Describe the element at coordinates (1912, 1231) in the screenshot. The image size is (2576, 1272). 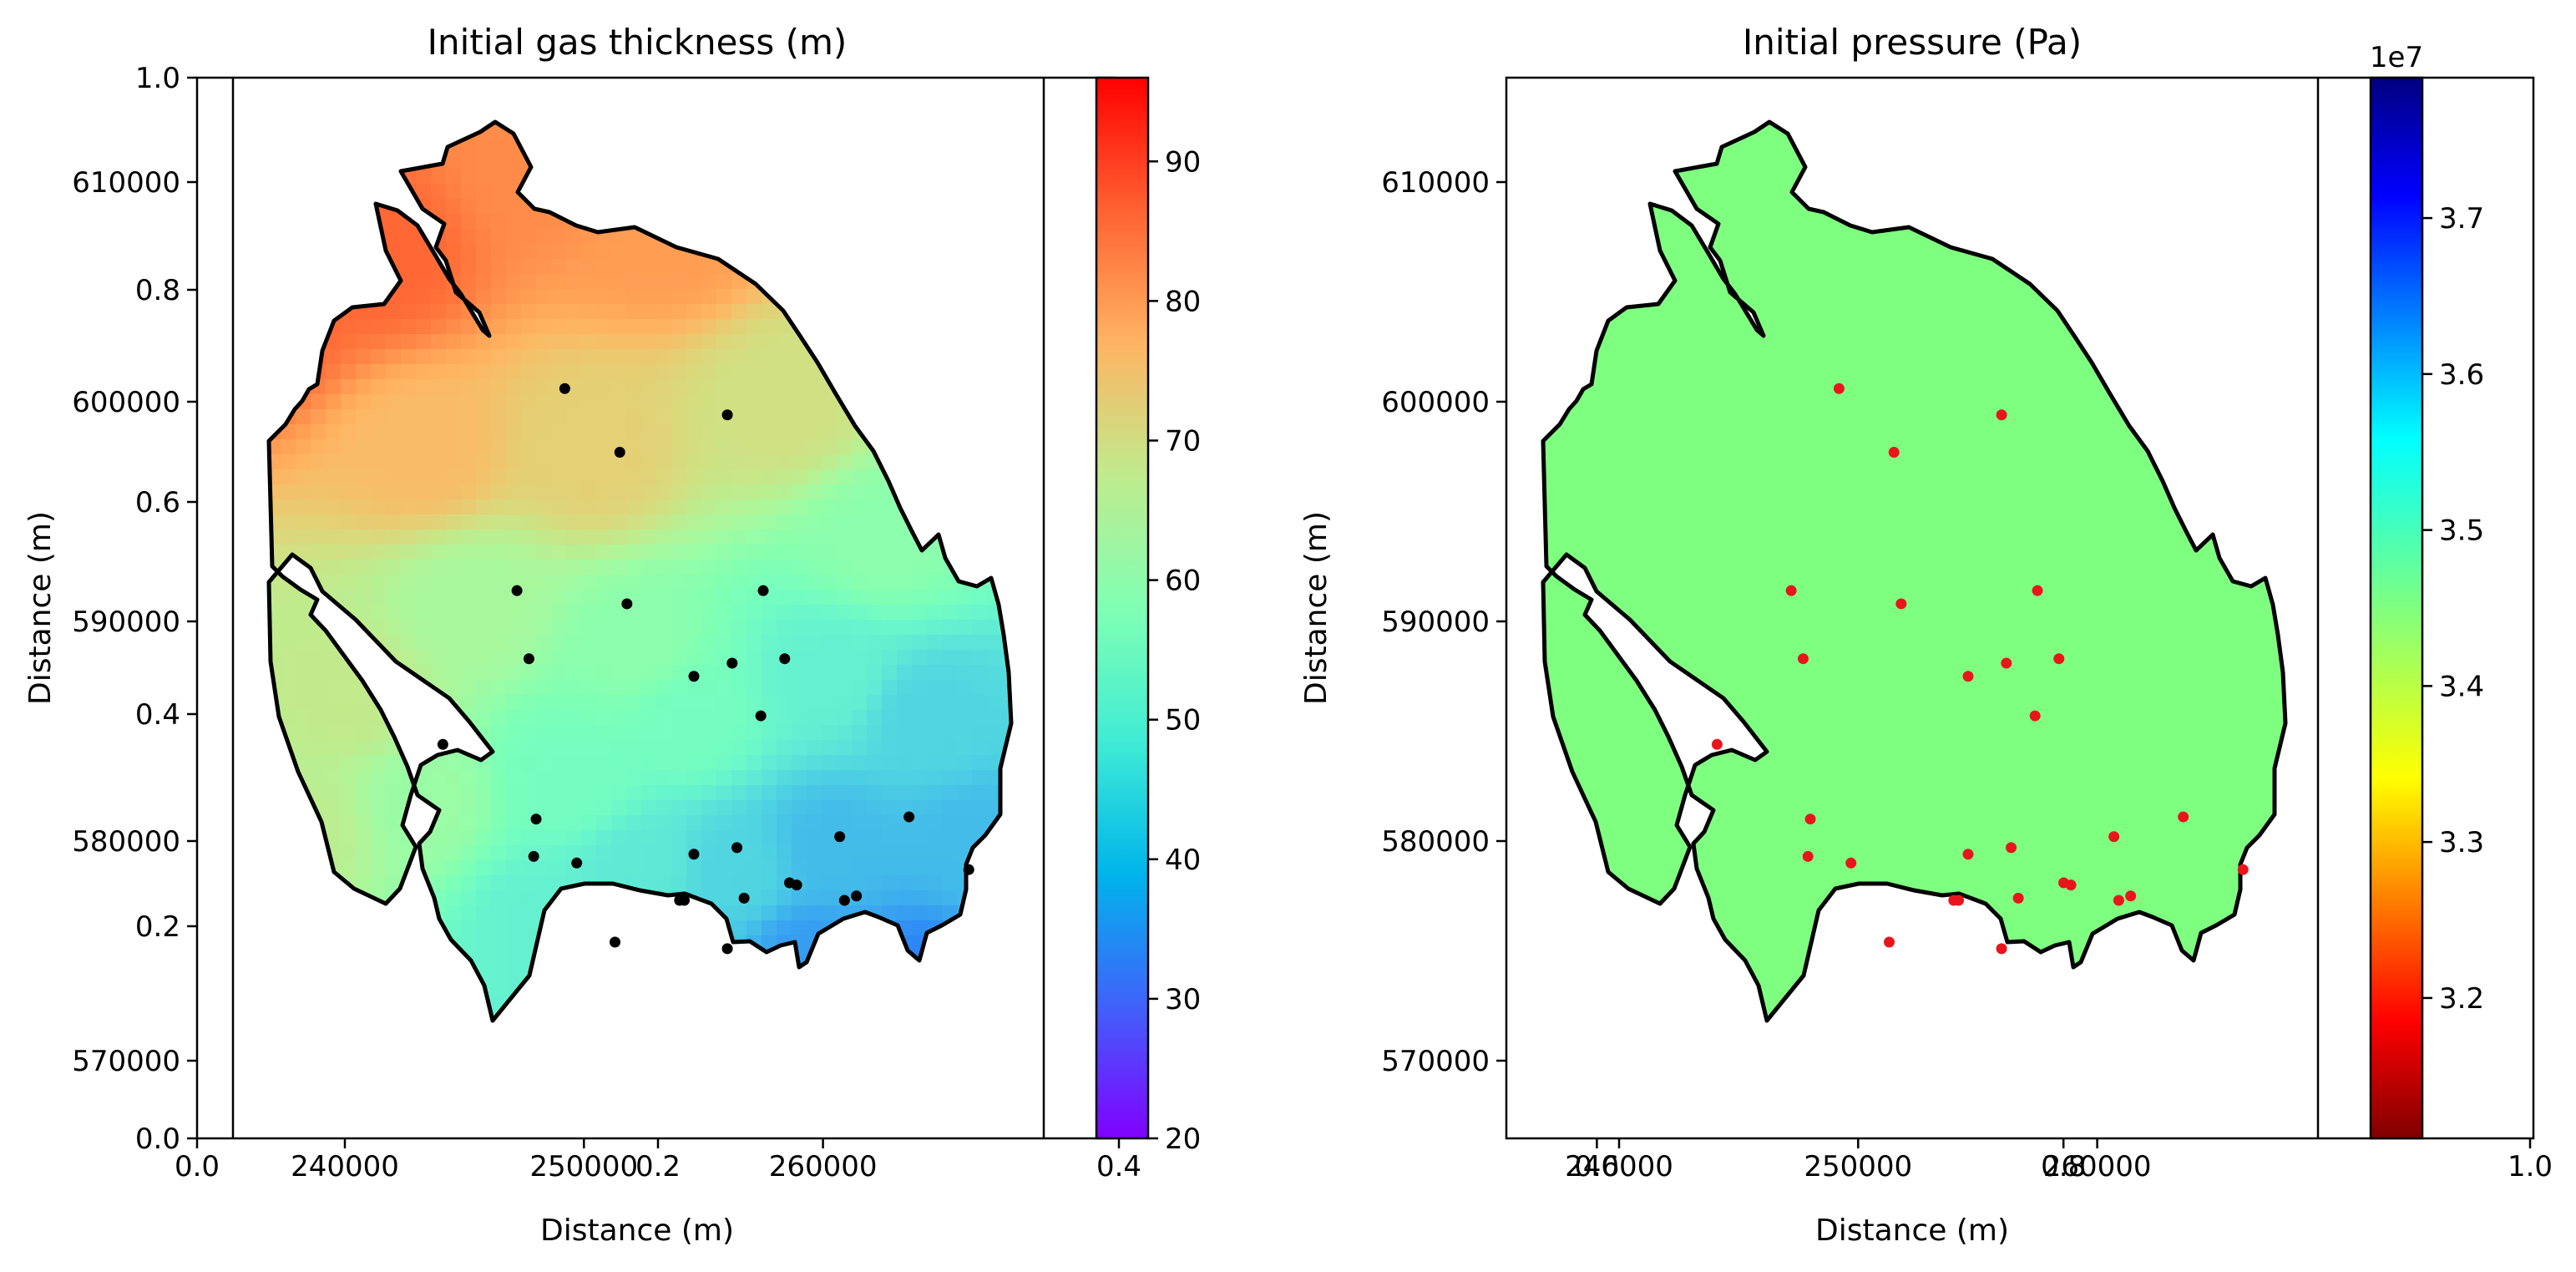
I see `pressure-xlabel: Distance (m)` at that location.